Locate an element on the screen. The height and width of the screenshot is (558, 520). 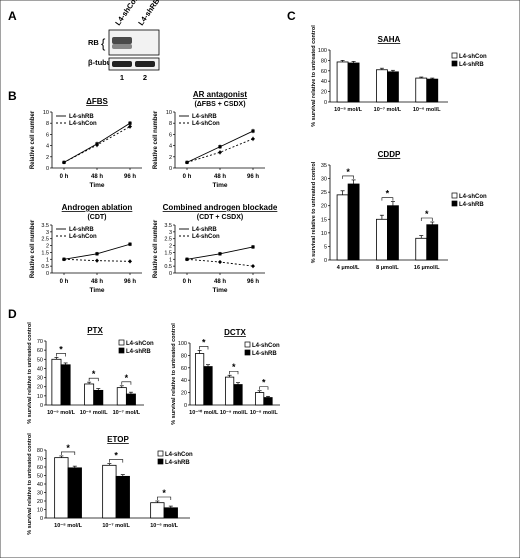
y-tick-label: 50 is located at coordinates (40, 360).